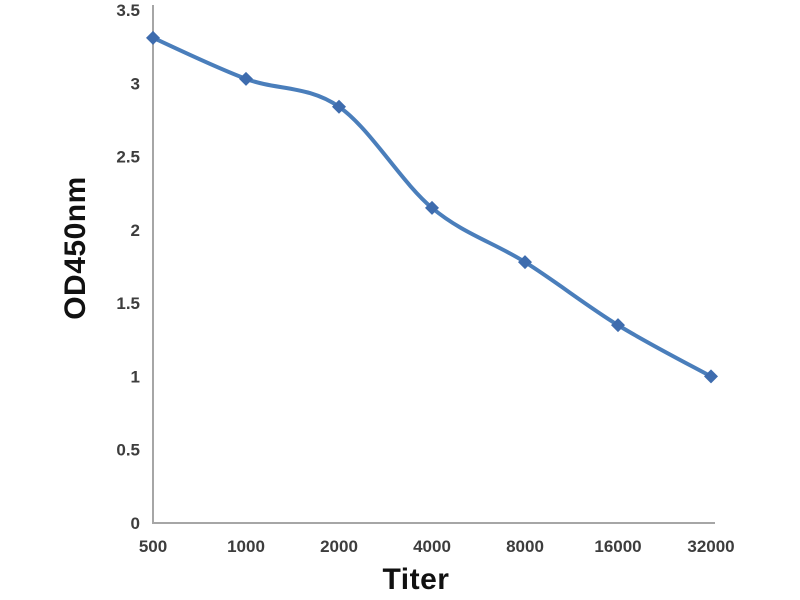 Image resolution: width=800 pixels, height=600 pixels. I want to click on y-tick-label: 3.5, so click(128, 10).